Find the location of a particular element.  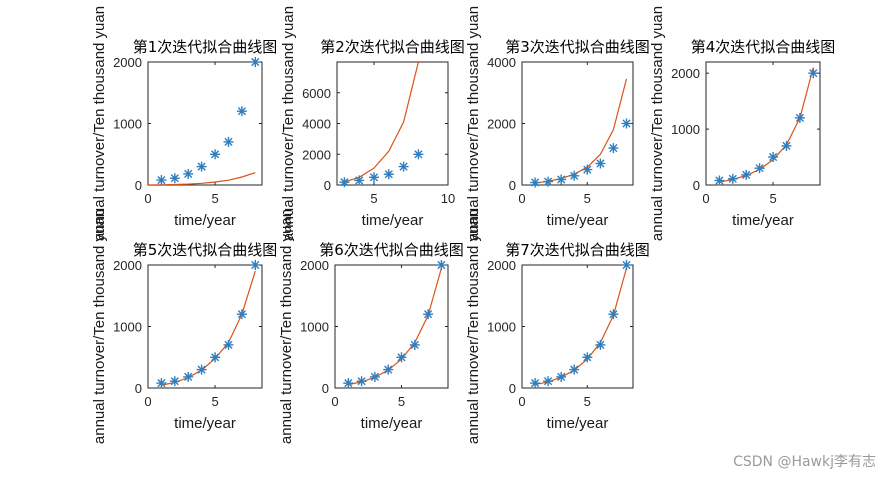

chart-title: 第1次迭代拟合曲线图 is located at coordinates (205, 47).